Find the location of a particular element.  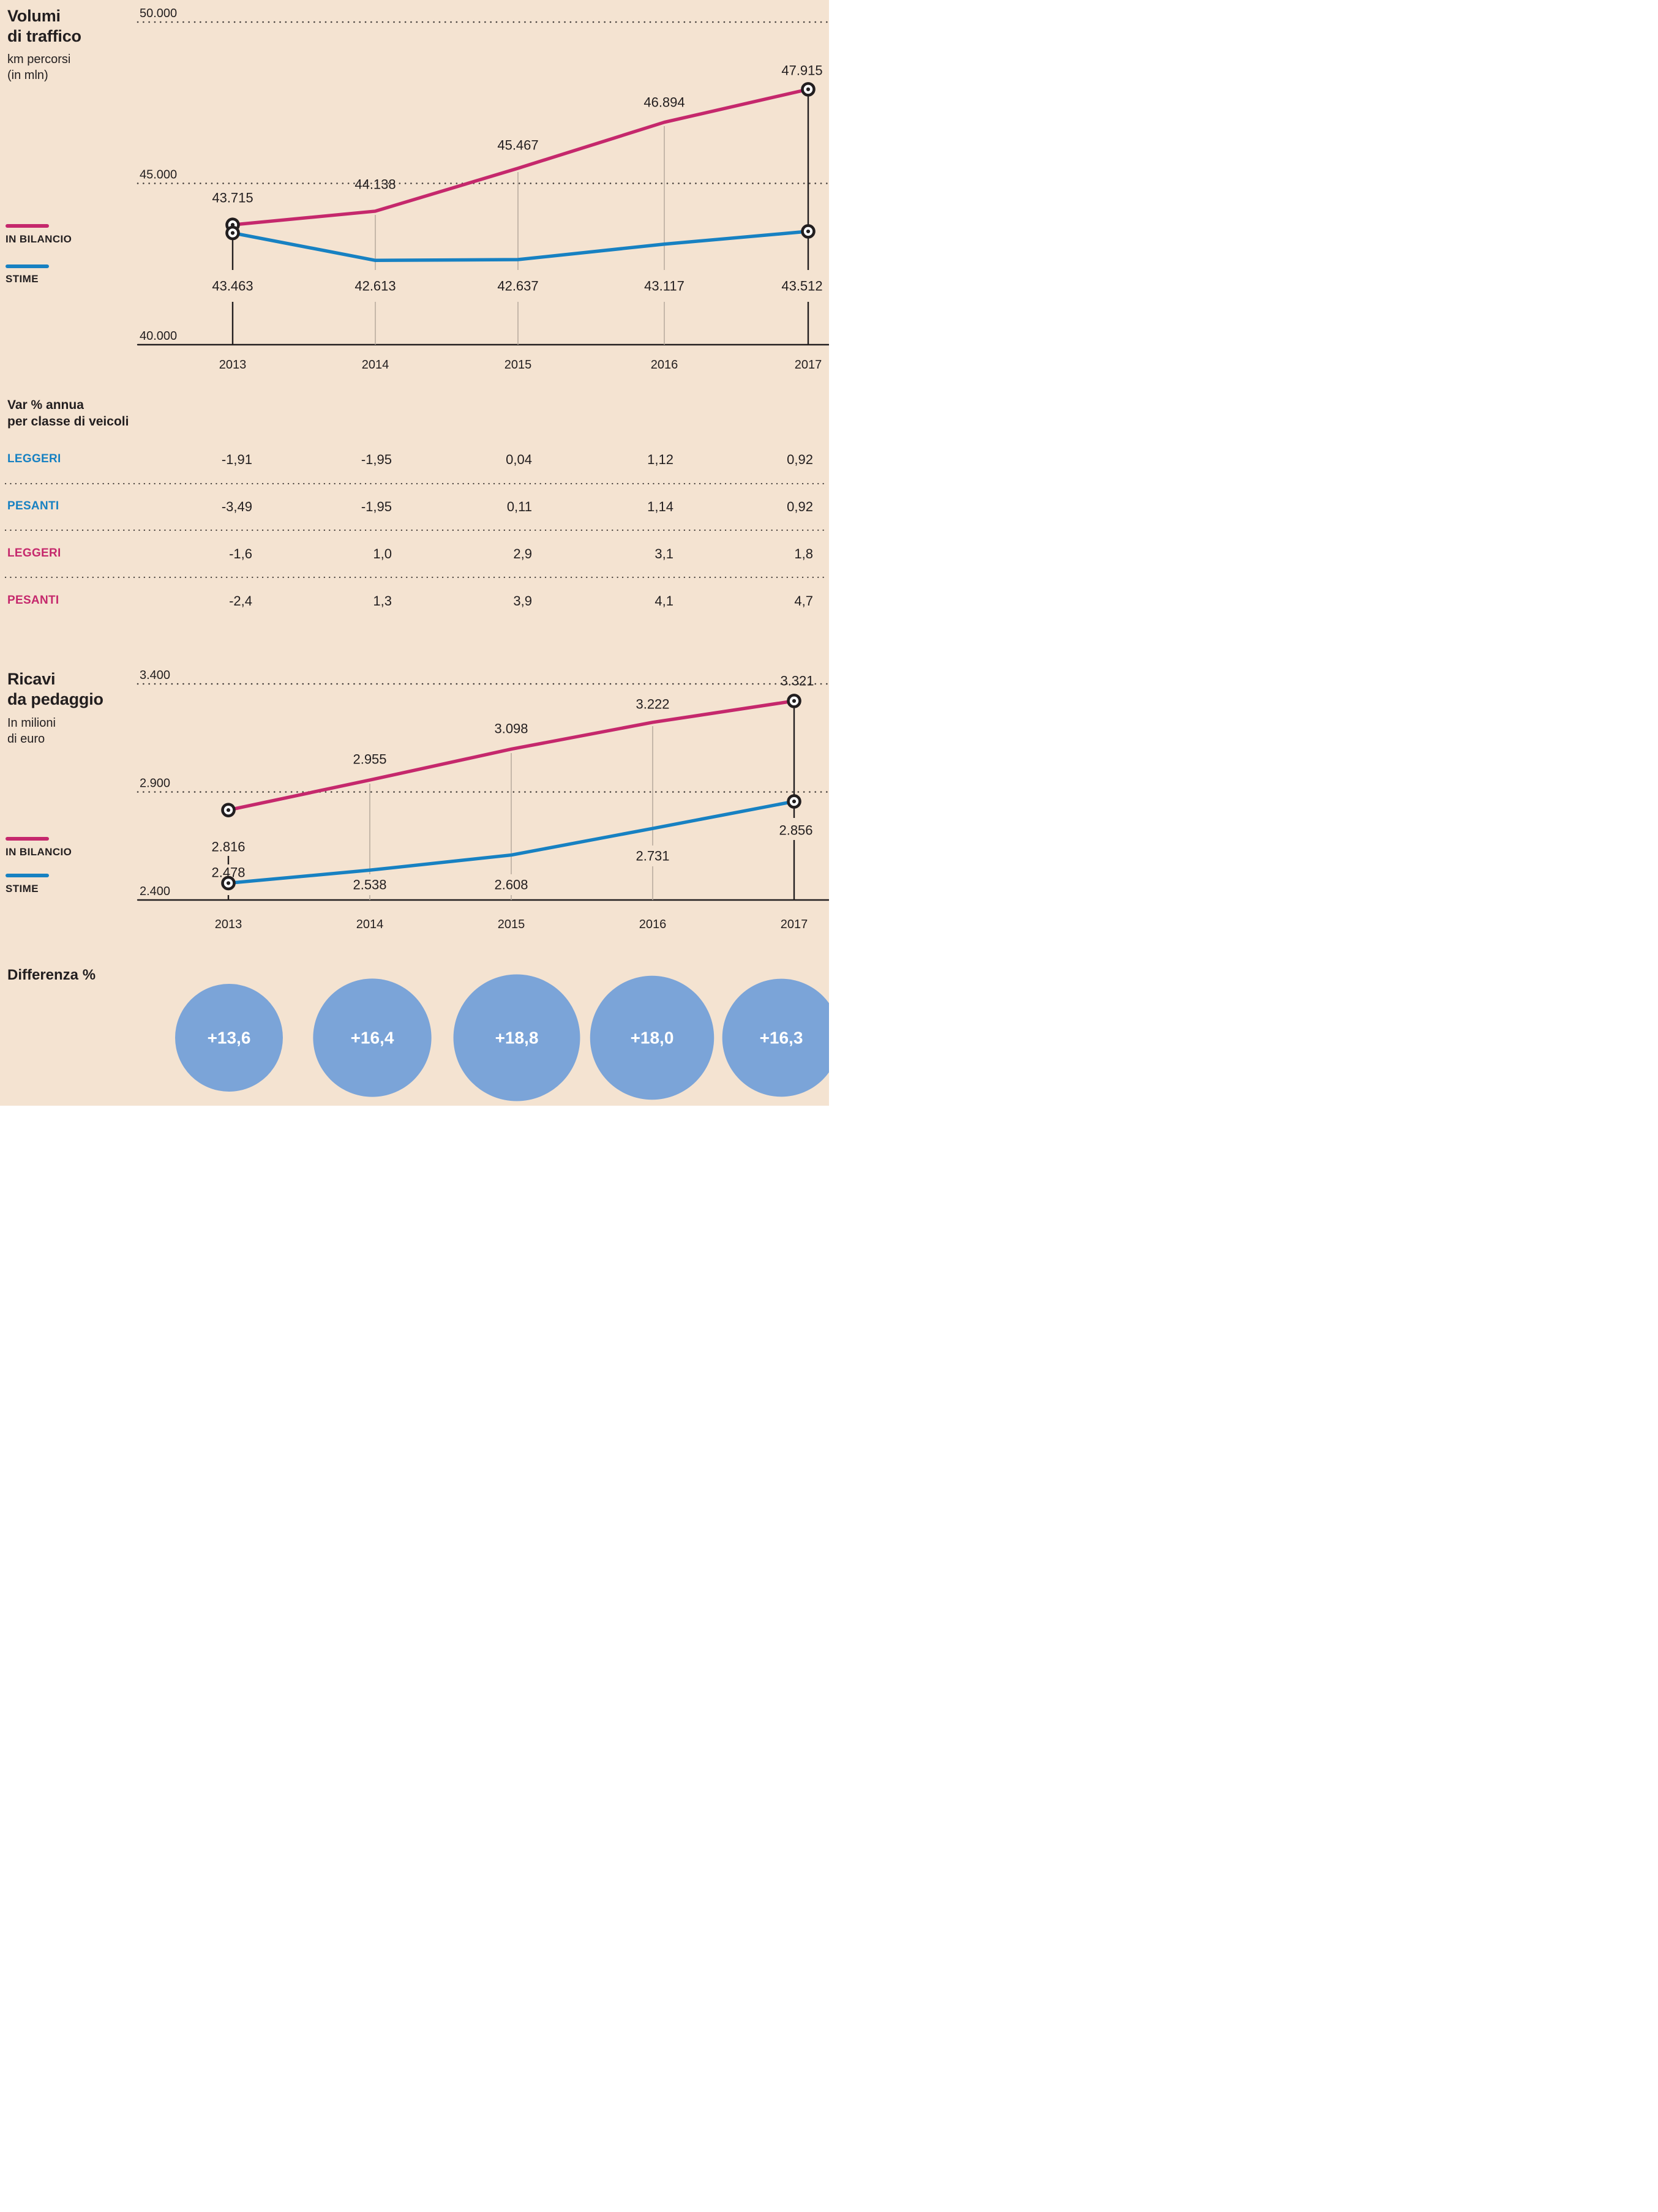

traffic-data-label-in-bilancio: 47.915 is located at coordinates (801, 70).